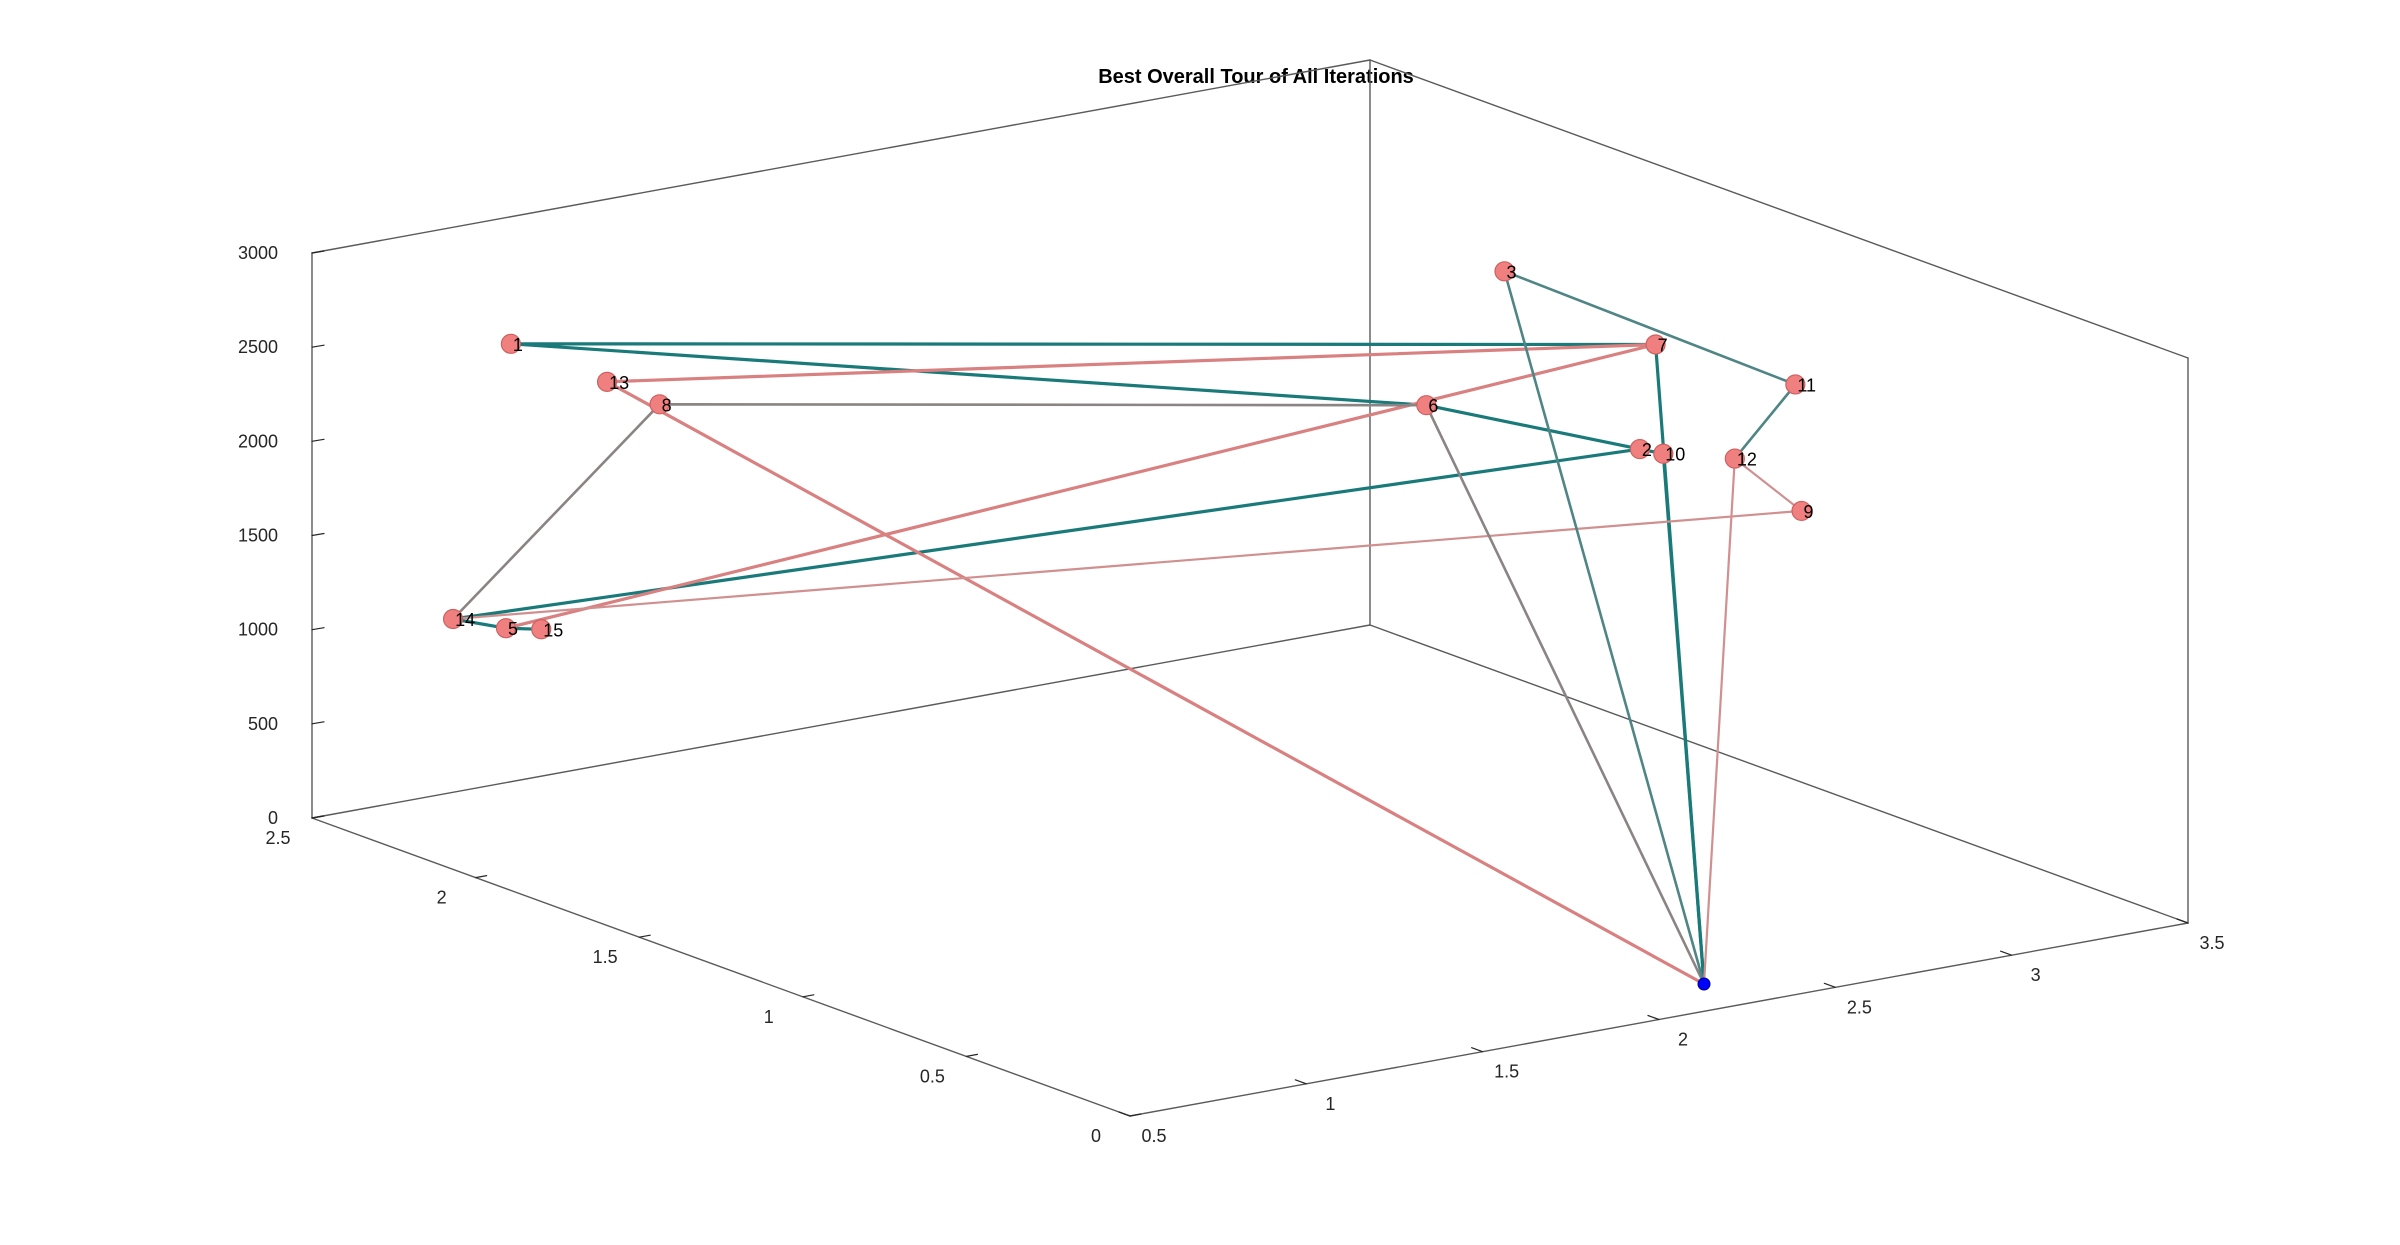 Image resolution: width=2400 pixels, height=1245 pixels. What do you see at coordinates (513, 629) in the screenshot?
I see `node-label: 5` at bounding box center [513, 629].